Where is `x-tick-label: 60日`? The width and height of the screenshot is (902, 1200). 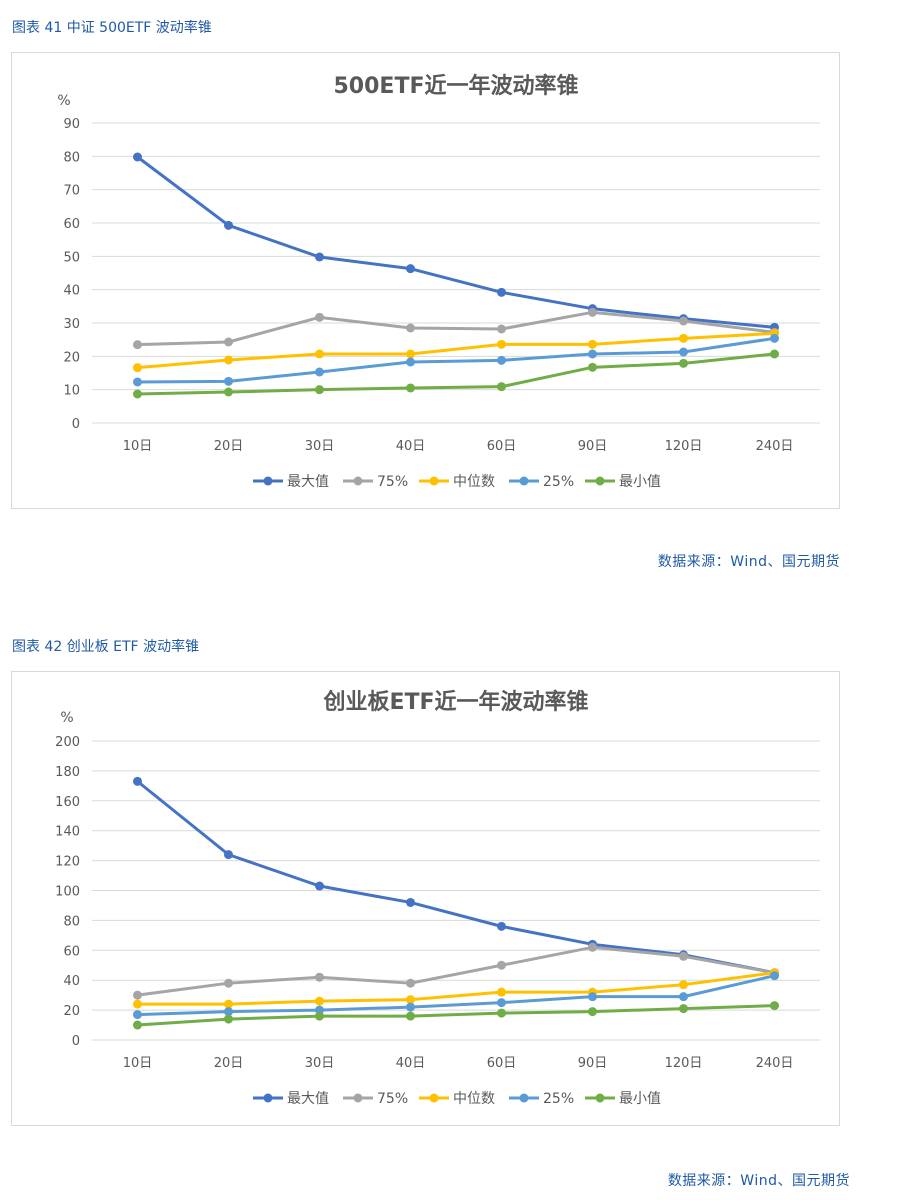
x-tick-label: 60日 is located at coordinates (502, 1063).